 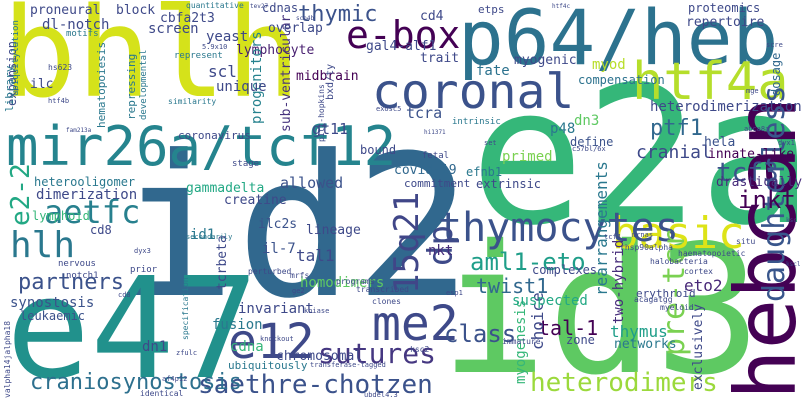 What do you see at coordinates (65, 10) in the screenshot?
I see `word-proneural: proneural` at bounding box center [65, 10].